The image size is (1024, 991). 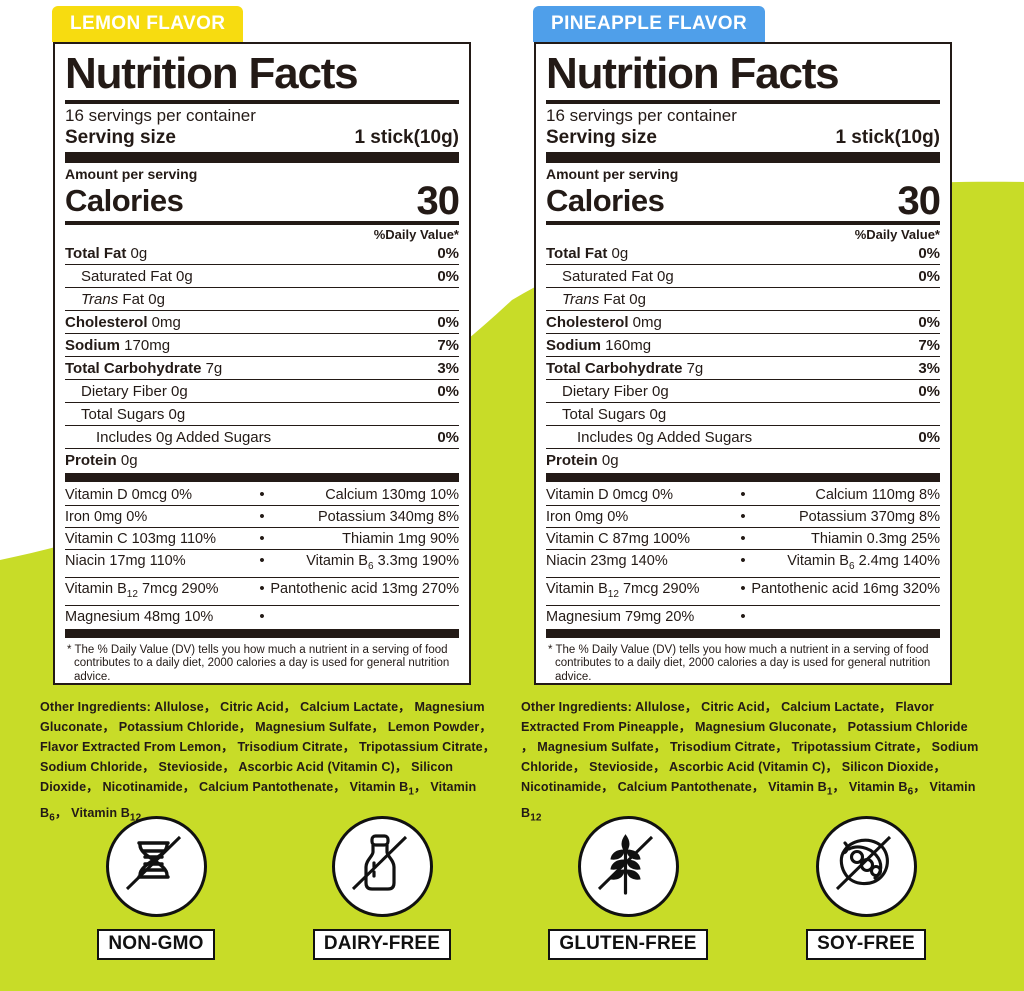 What do you see at coordinates (388, 517) in the screenshot?
I see `vitamin-right: Potassium 340mg 8%` at bounding box center [388, 517].